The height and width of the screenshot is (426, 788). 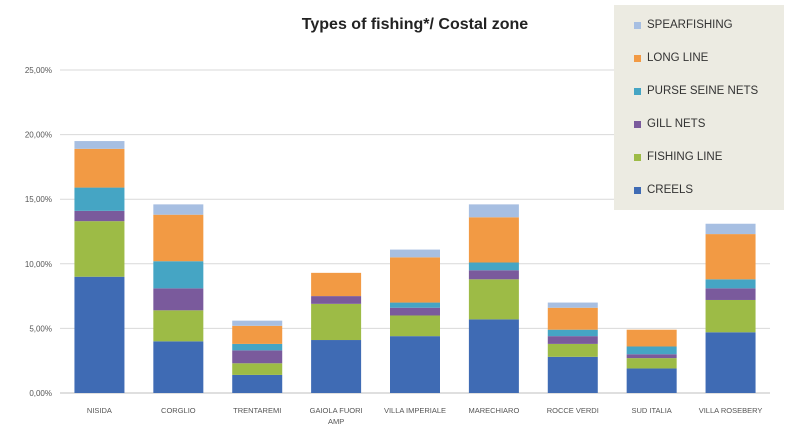 I want to click on legend-item: LONG LINE, so click(x=671, y=58).